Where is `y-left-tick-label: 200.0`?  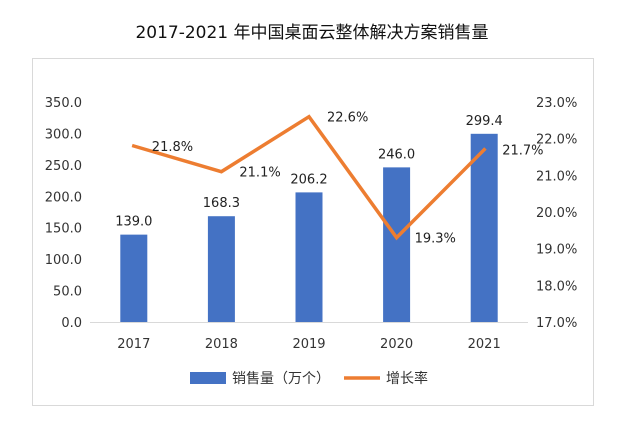
y-left-tick-label: 200.0 is located at coordinates (63, 197).